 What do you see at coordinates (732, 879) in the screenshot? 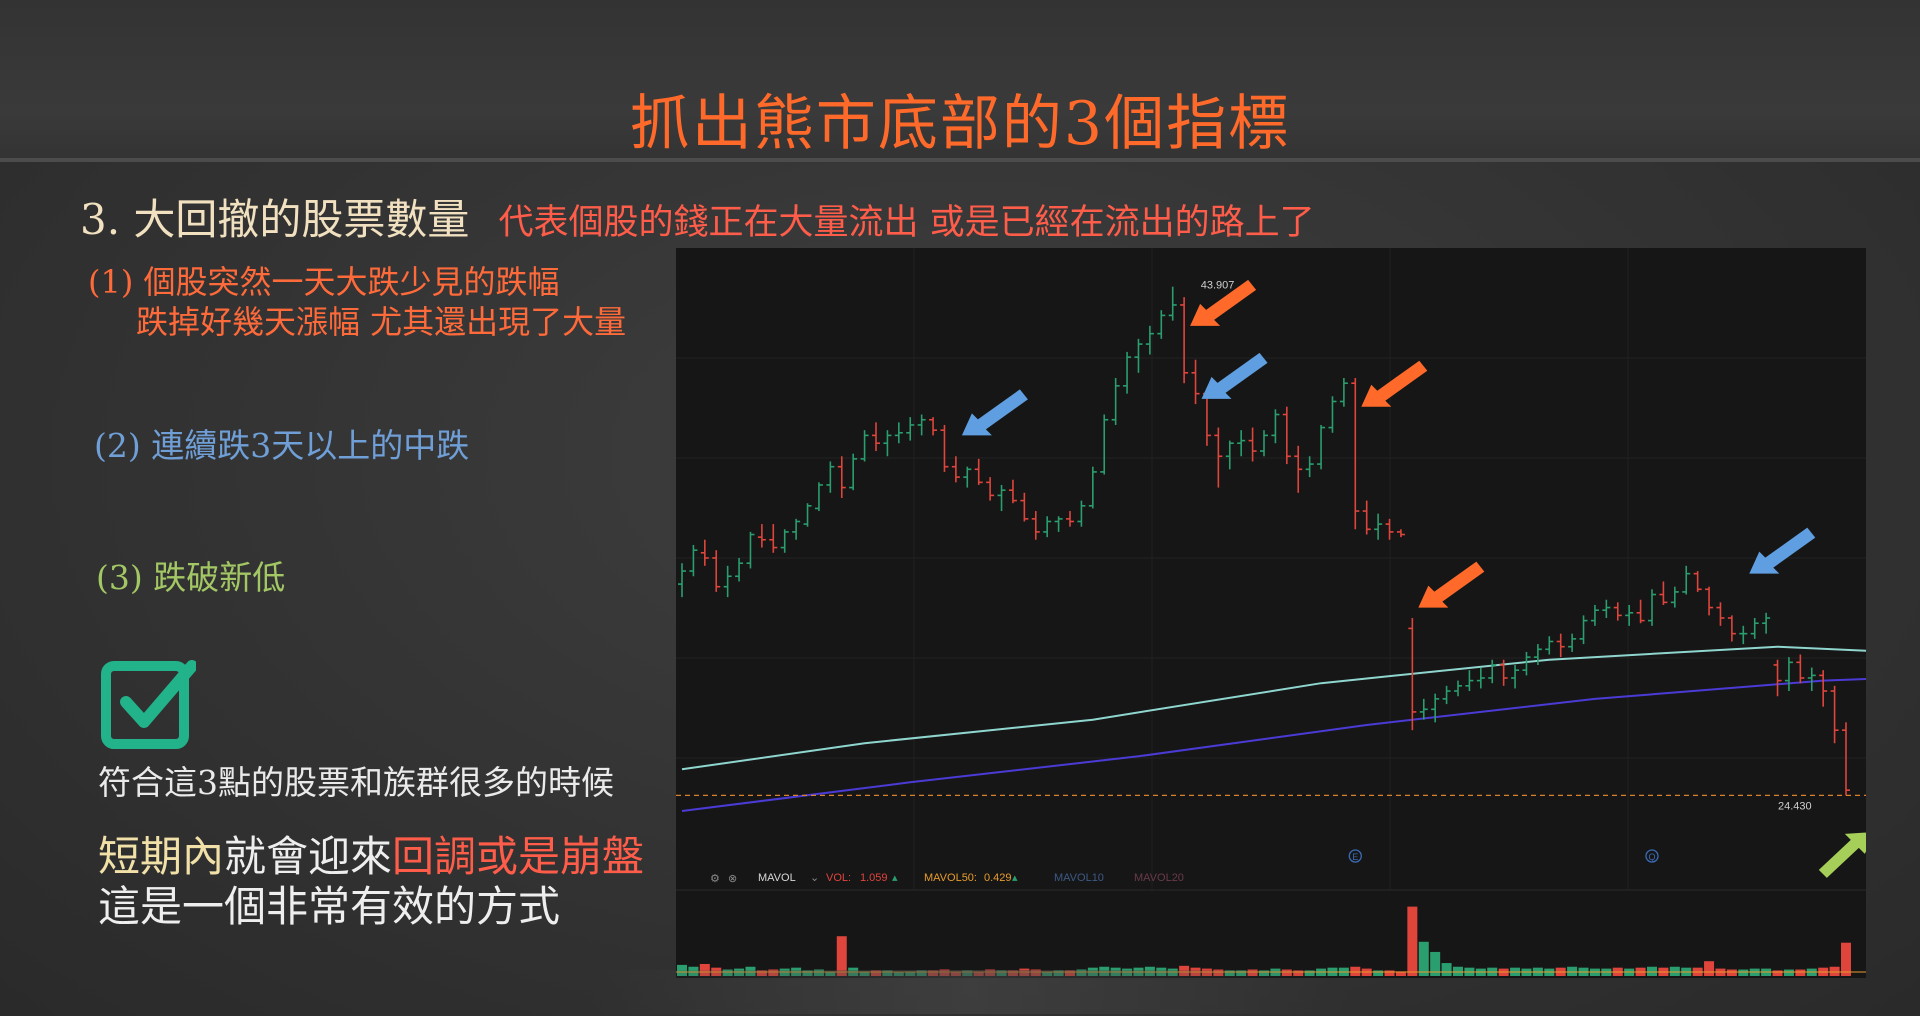
I see `close-icon: ⊗` at bounding box center [732, 879].